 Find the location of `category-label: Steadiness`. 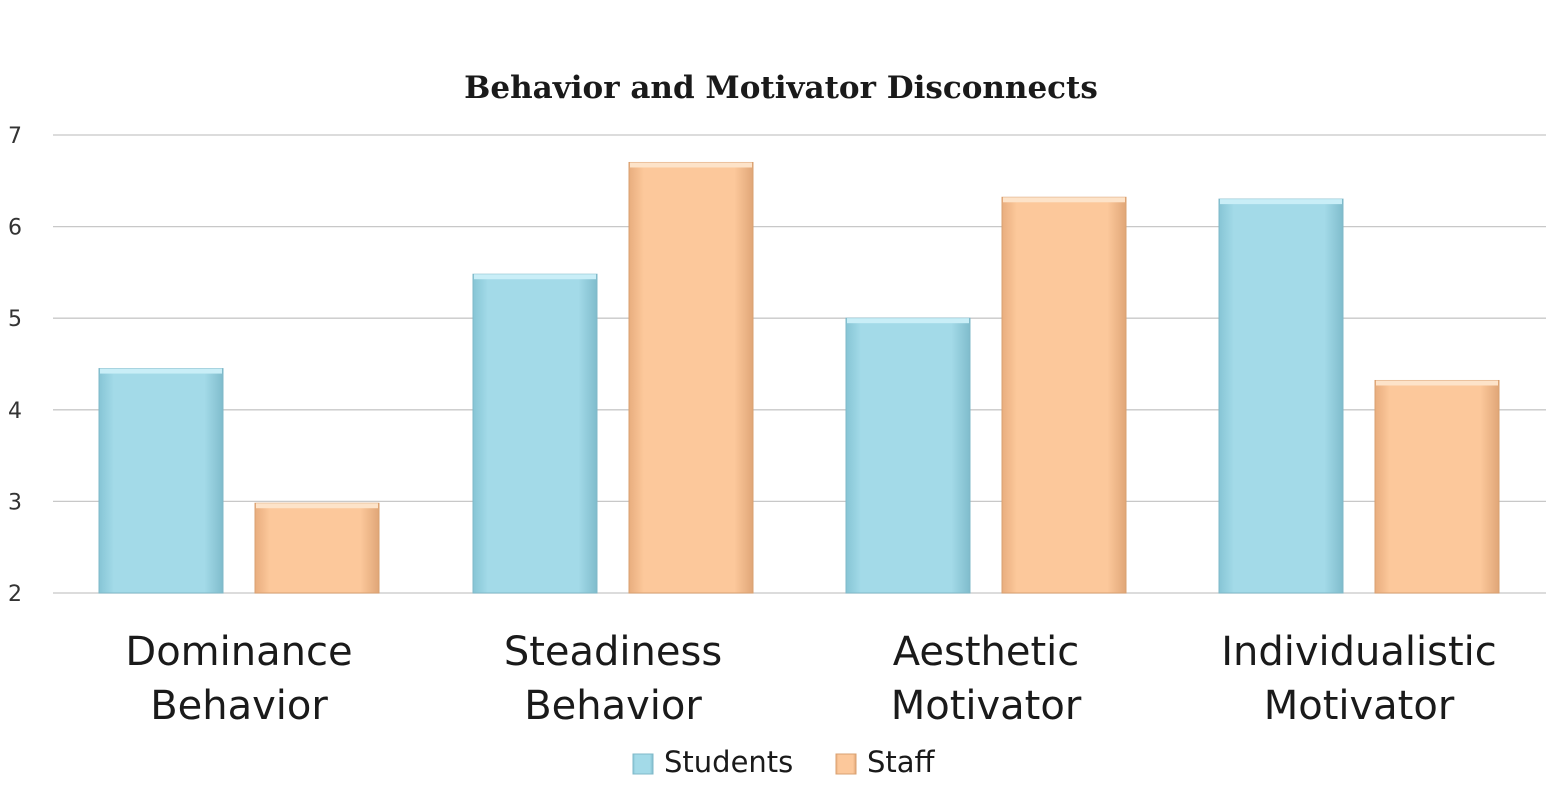

category-label: Steadiness is located at coordinates (613, 652).